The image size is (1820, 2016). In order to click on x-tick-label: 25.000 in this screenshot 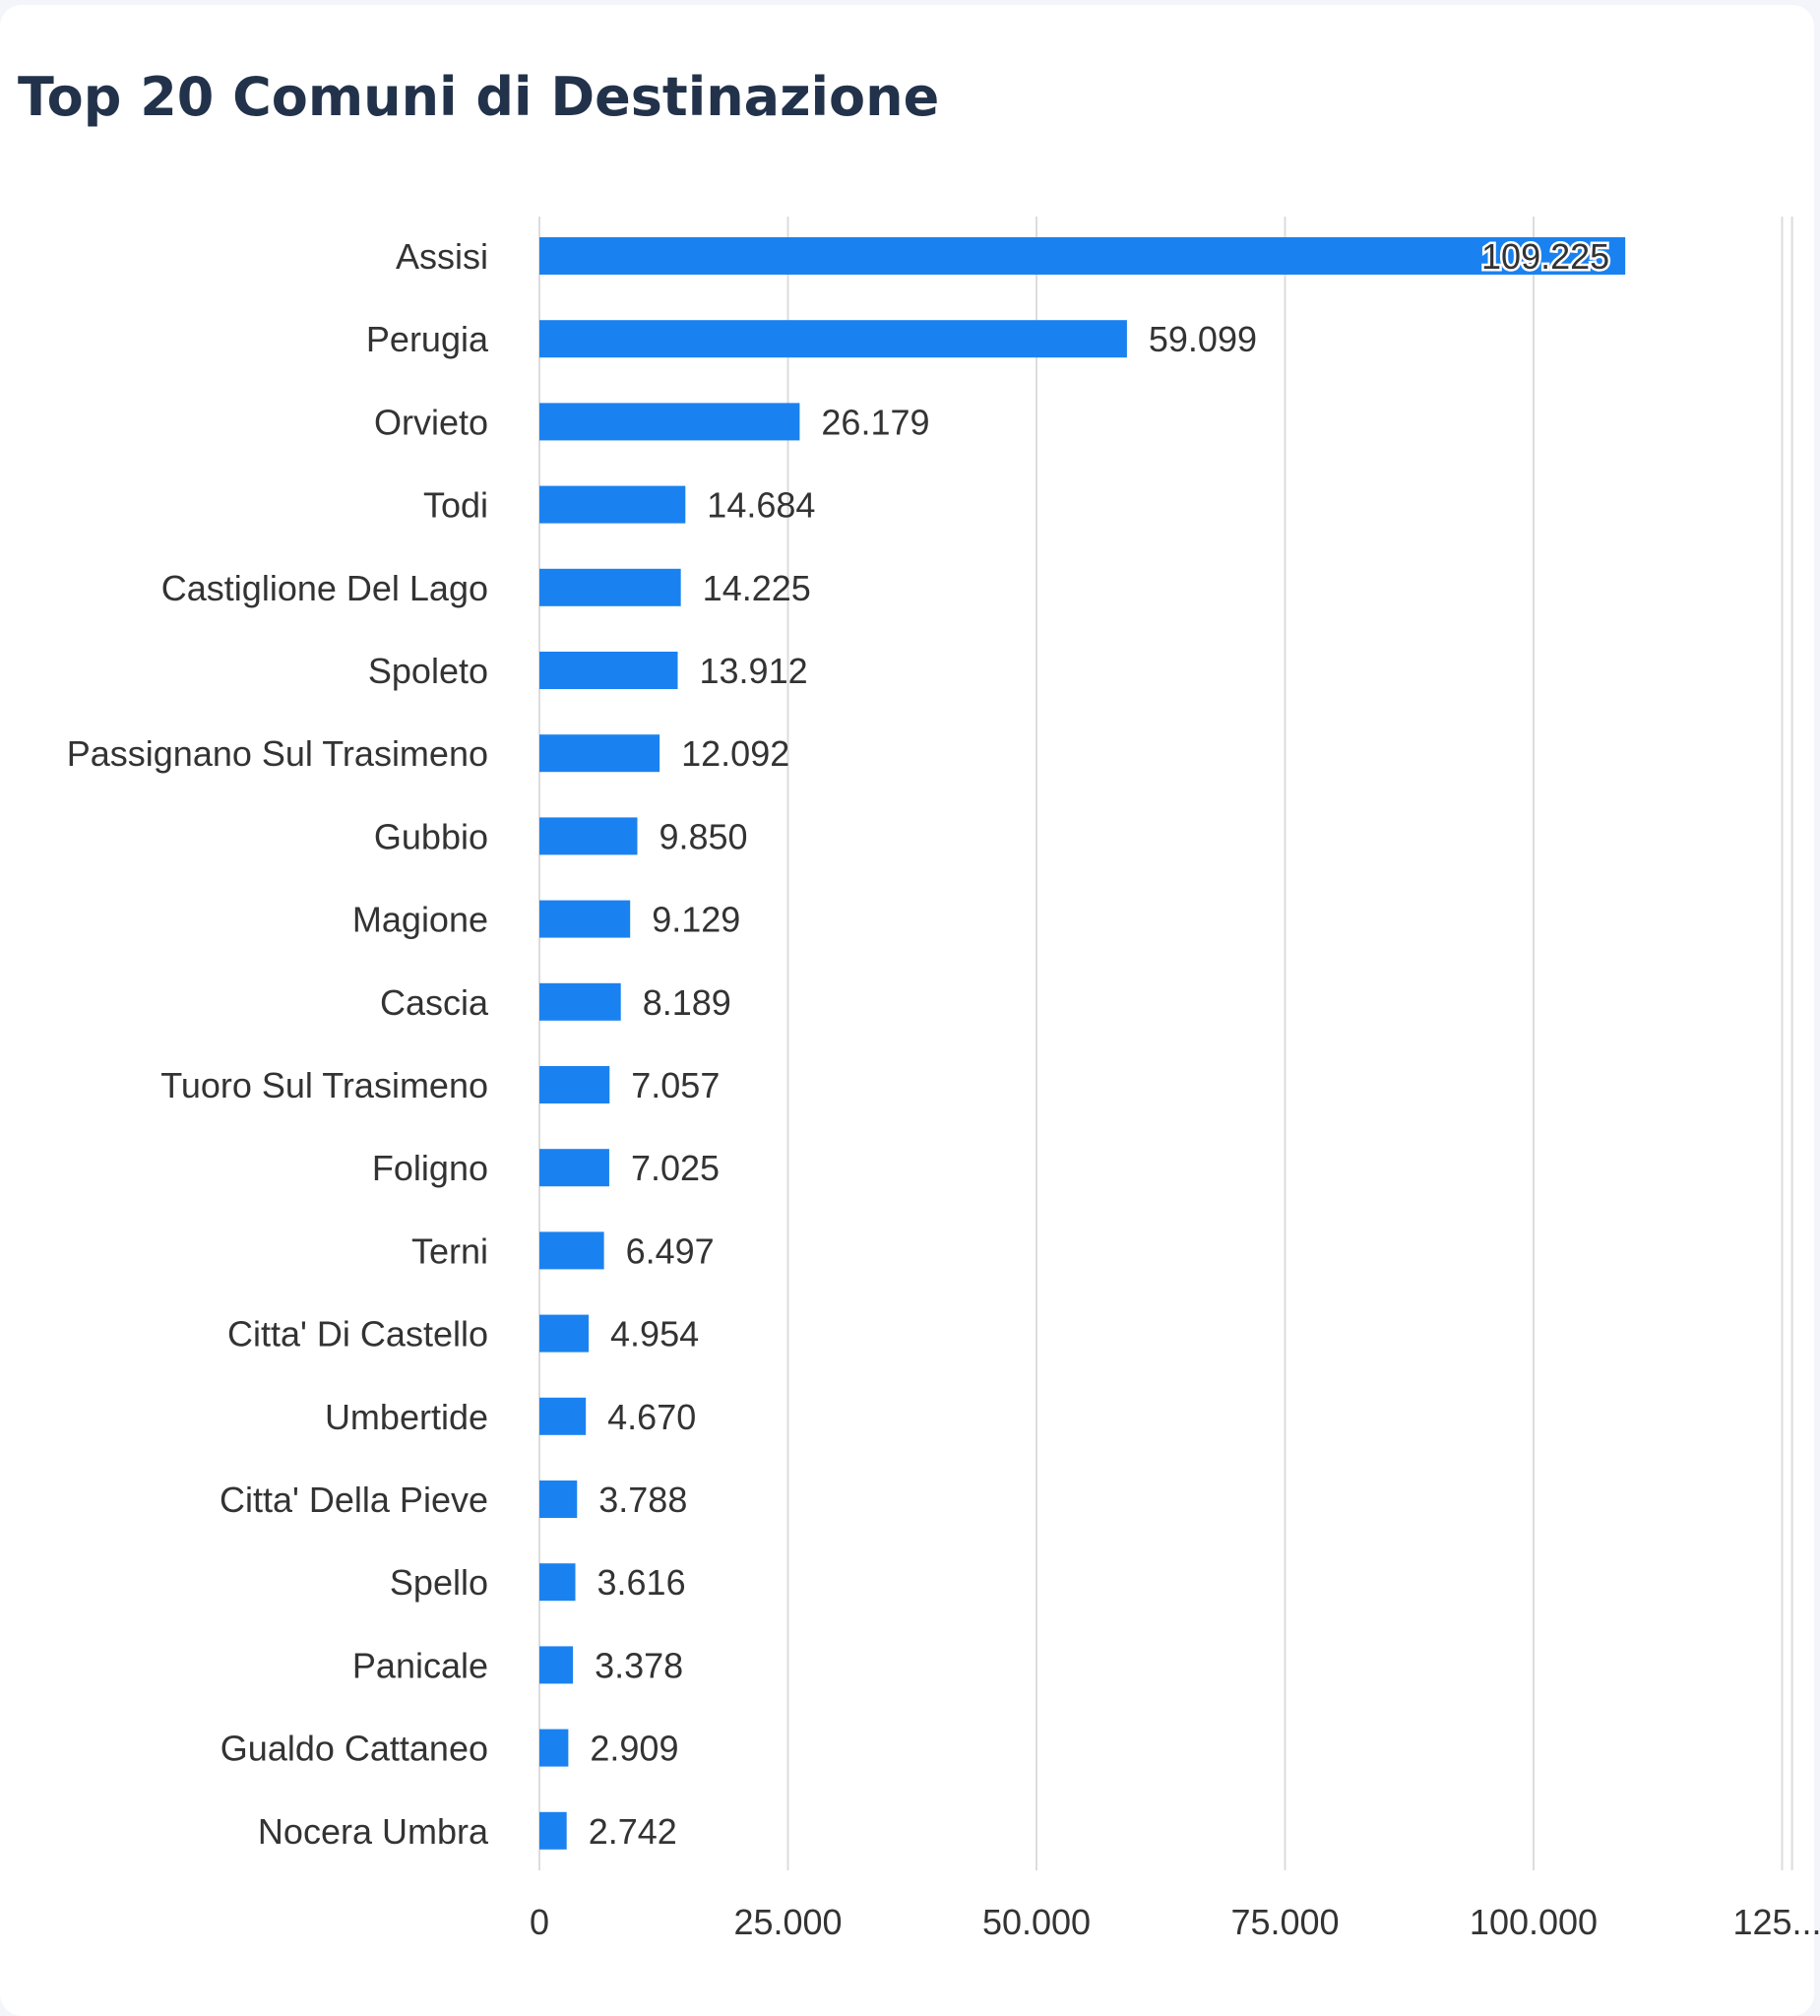, I will do `click(787, 1922)`.